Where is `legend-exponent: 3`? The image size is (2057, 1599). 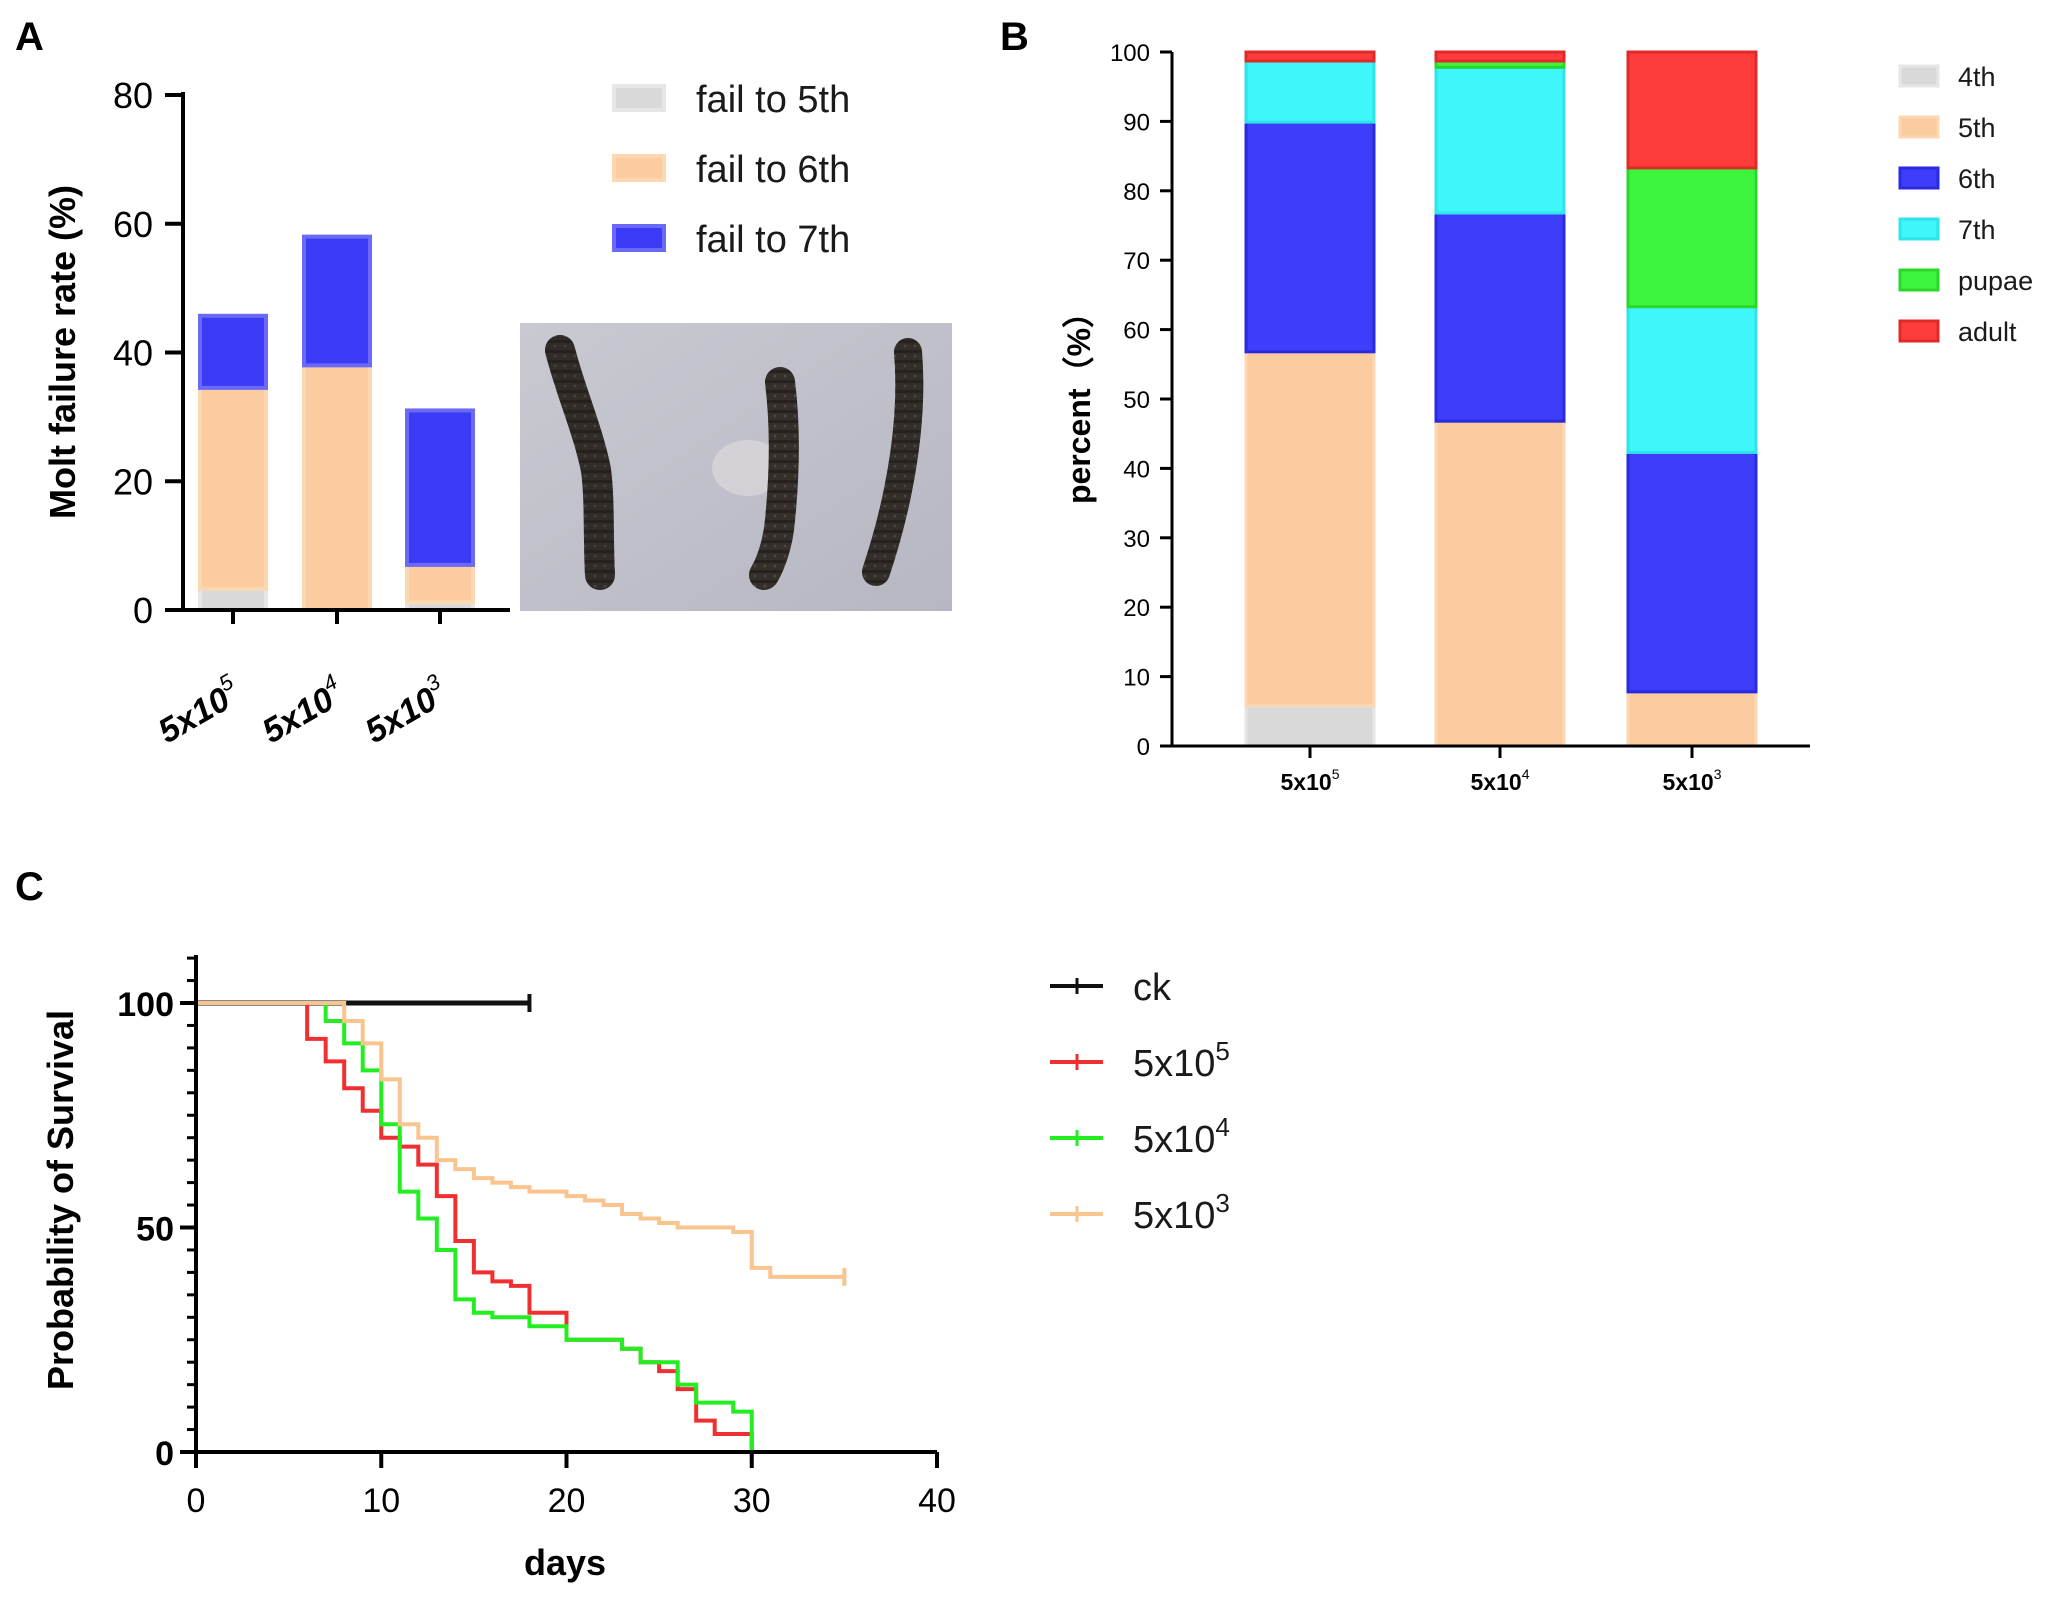 legend-exponent: 3 is located at coordinates (1222, 1203).